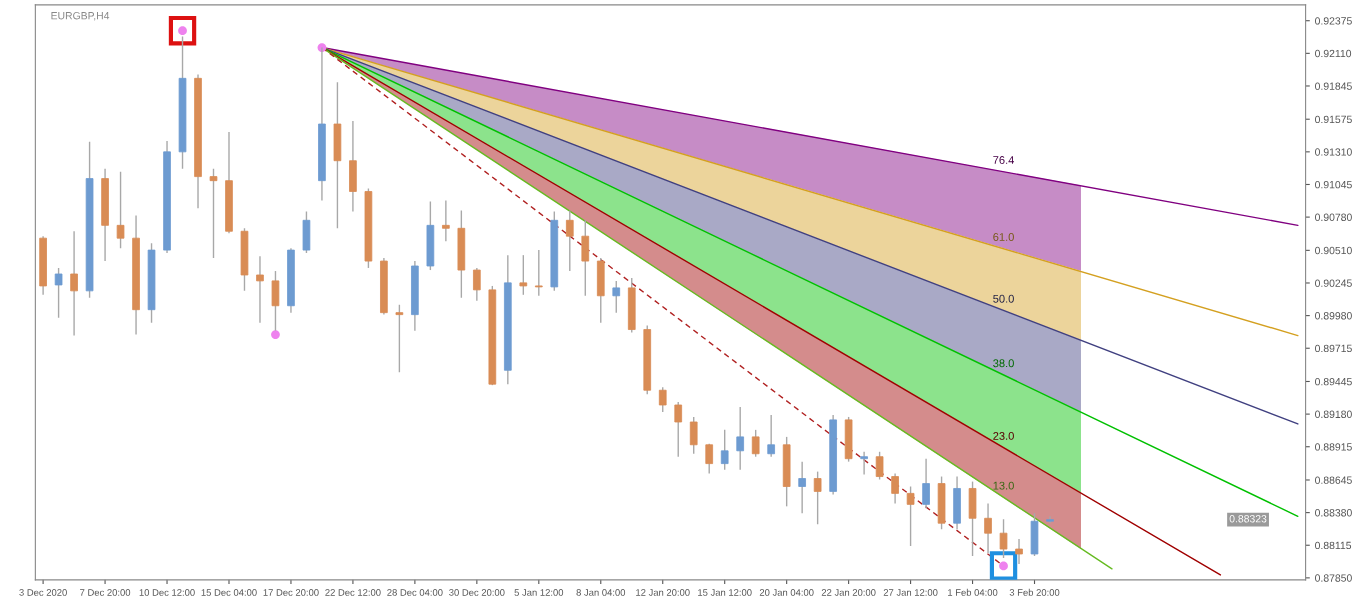 Image resolution: width=1360 pixels, height=604 pixels. What do you see at coordinates (973, 592) in the screenshot?
I see `x-tick-label: 1 Feb 04:00` at bounding box center [973, 592].